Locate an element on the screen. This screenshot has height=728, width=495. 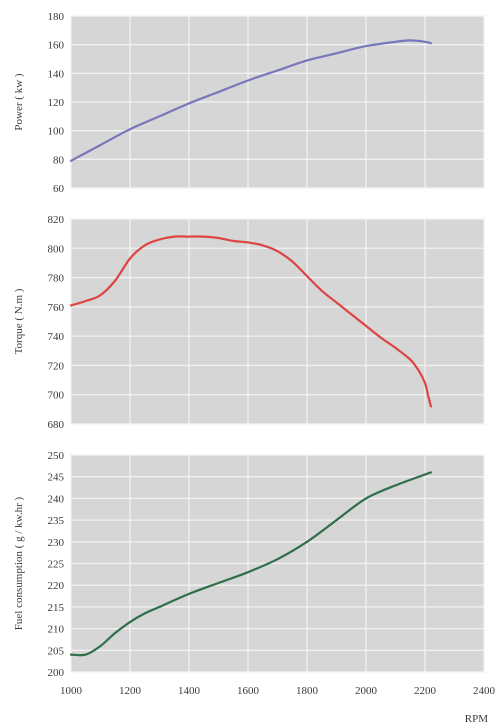
y-tick-label: 245 is located at coordinates (56, 478).